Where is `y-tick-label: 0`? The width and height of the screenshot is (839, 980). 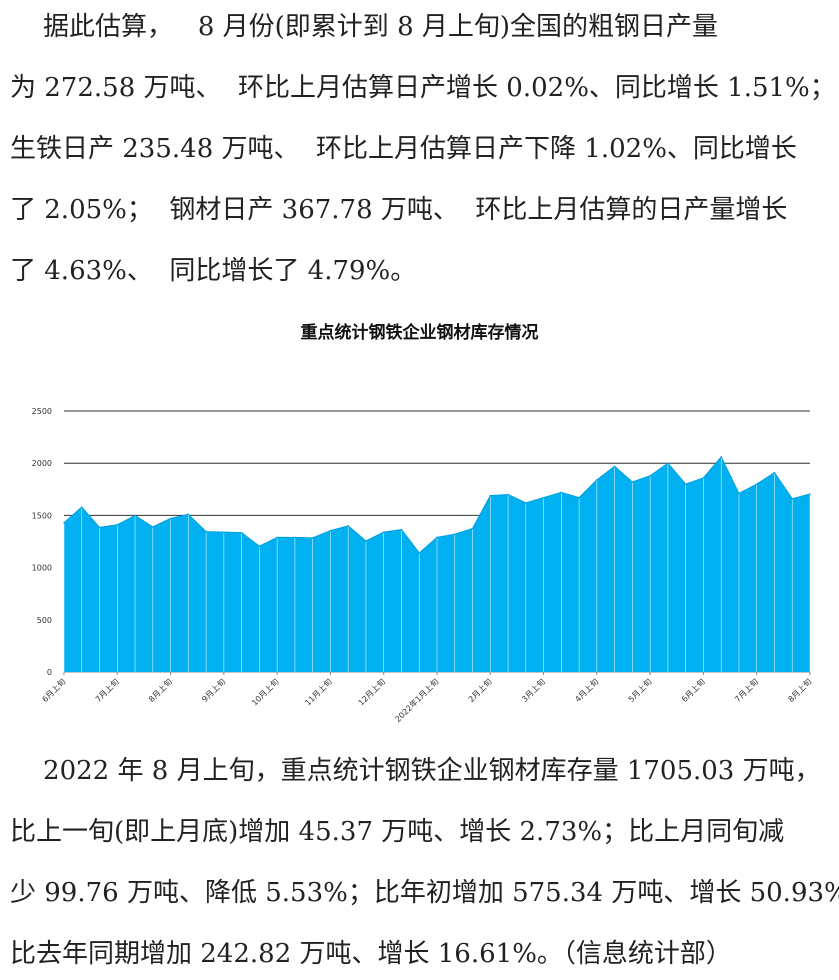
y-tick-label: 0 is located at coordinates (49, 672).